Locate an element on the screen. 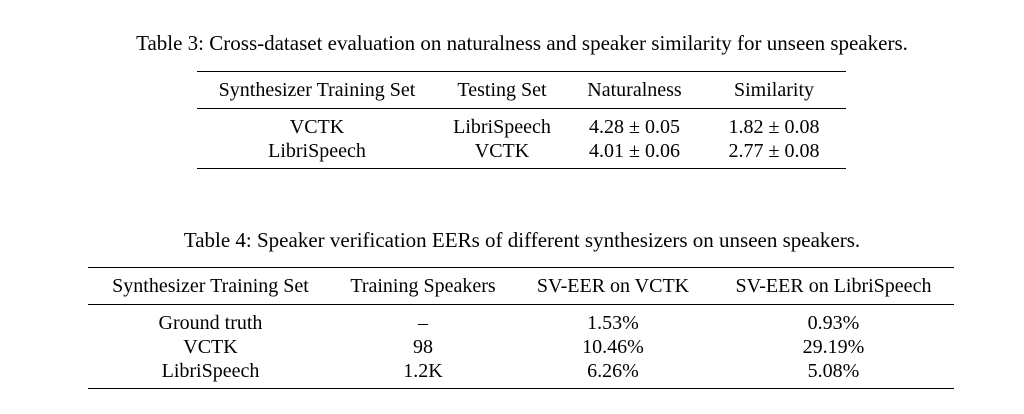 The width and height of the screenshot is (1024, 414). table4-cell: 98 is located at coordinates (423, 347).